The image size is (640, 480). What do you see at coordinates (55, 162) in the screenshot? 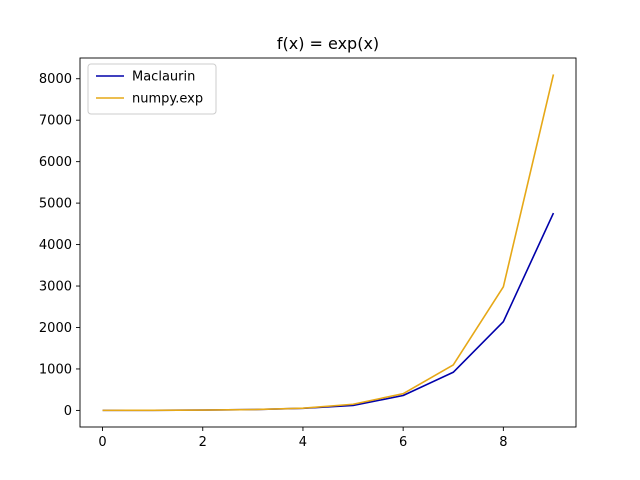
I see `y-tick-label: 6000` at bounding box center [55, 162].